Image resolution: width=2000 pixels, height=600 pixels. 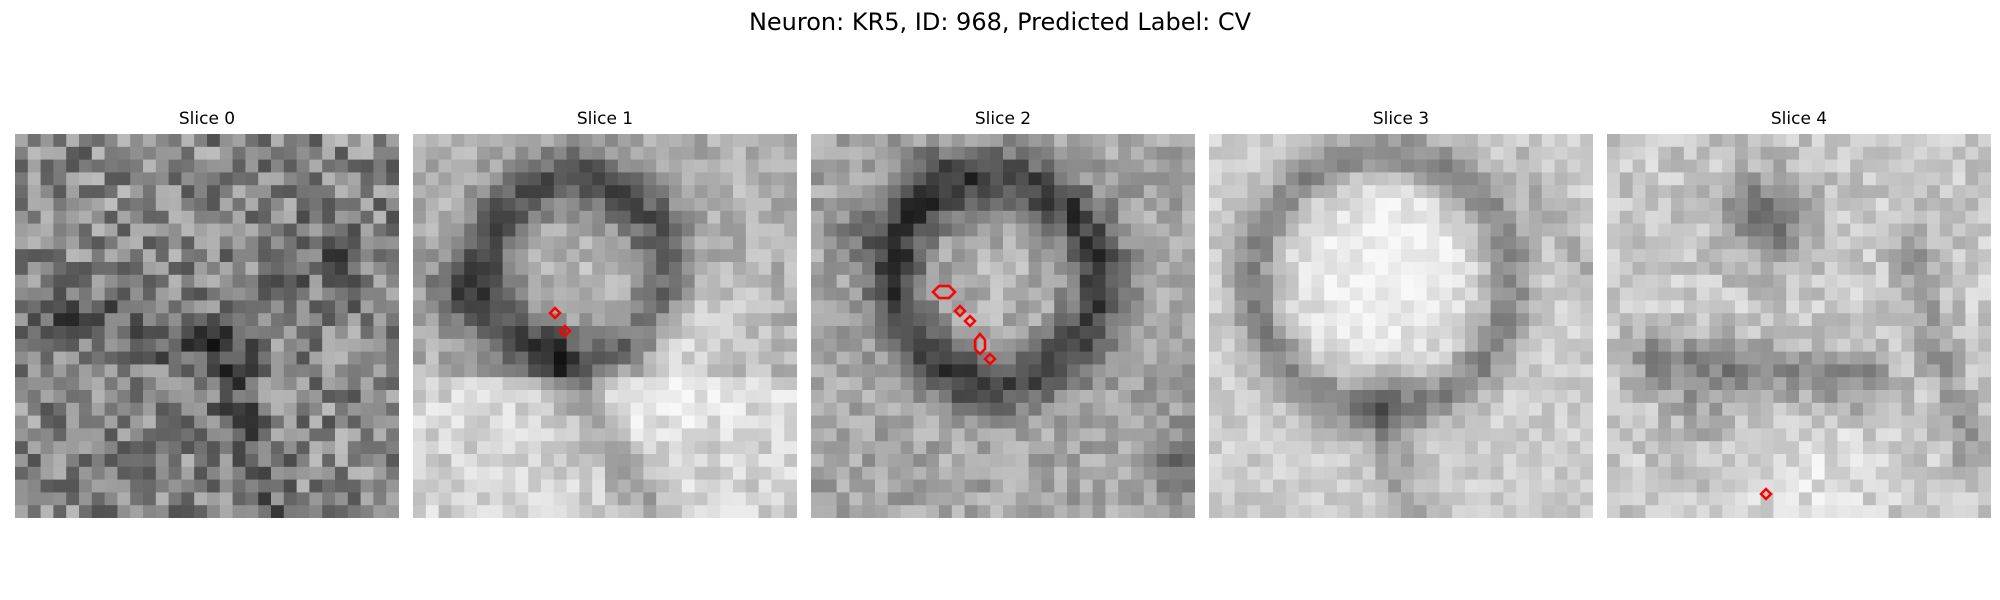 What do you see at coordinates (1003, 119) in the screenshot?
I see `slice-2-title: Slice 2` at bounding box center [1003, 119].